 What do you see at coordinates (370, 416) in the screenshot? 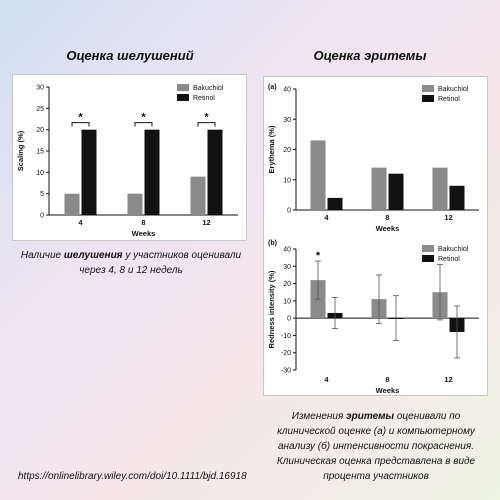
I see `erythema-caption-bold: эритемы` at bounding box center [370, 416].